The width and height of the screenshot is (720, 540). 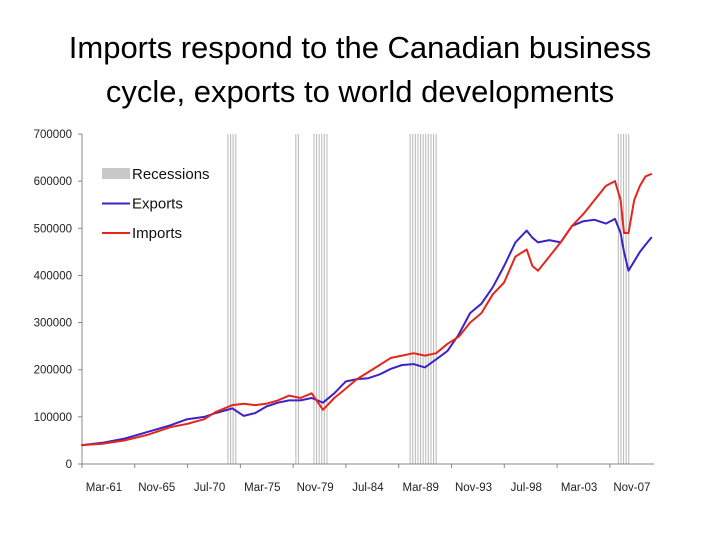 What do you see at coordinates (116, 173) in the screenshot?
I see `legend-swatch-recessions` at bounding box center [116, 173].